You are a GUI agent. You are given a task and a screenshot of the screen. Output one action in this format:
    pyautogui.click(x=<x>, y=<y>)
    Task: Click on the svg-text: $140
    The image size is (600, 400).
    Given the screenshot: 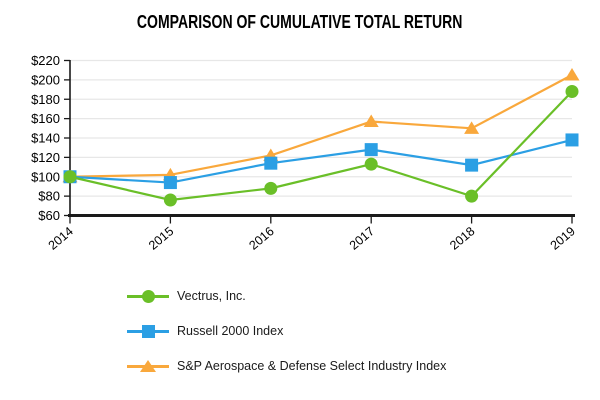 What is the action you would take?
    pyautogui.click(x=45, y=138)
    